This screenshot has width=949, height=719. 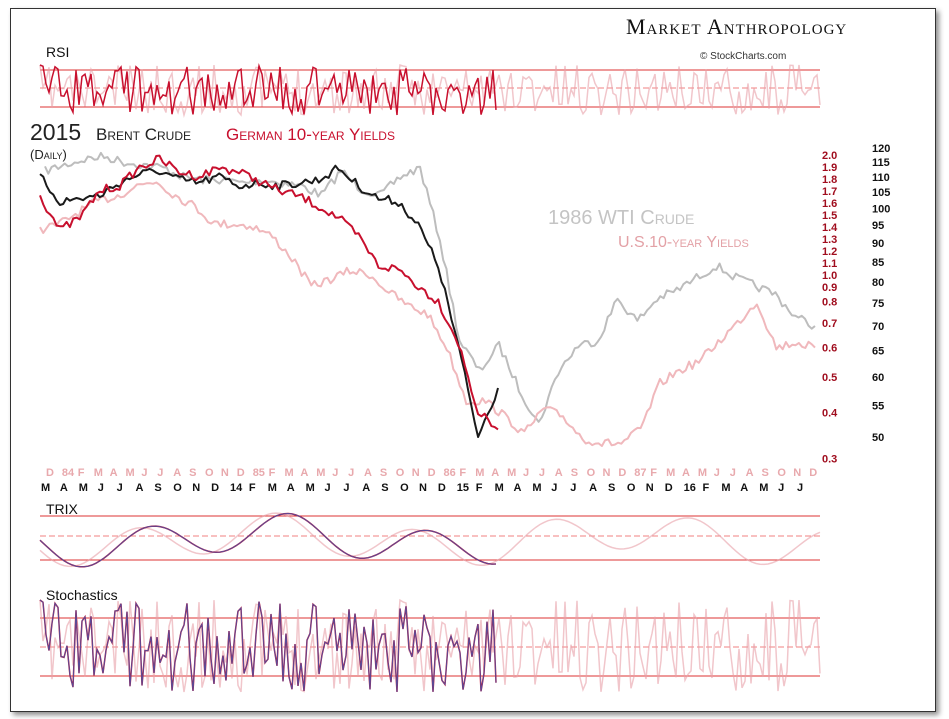 What do you see at coordinates (450, 473) in the screenshot?
I see `x-tick-label: 86` at bounding box center [450, 473].